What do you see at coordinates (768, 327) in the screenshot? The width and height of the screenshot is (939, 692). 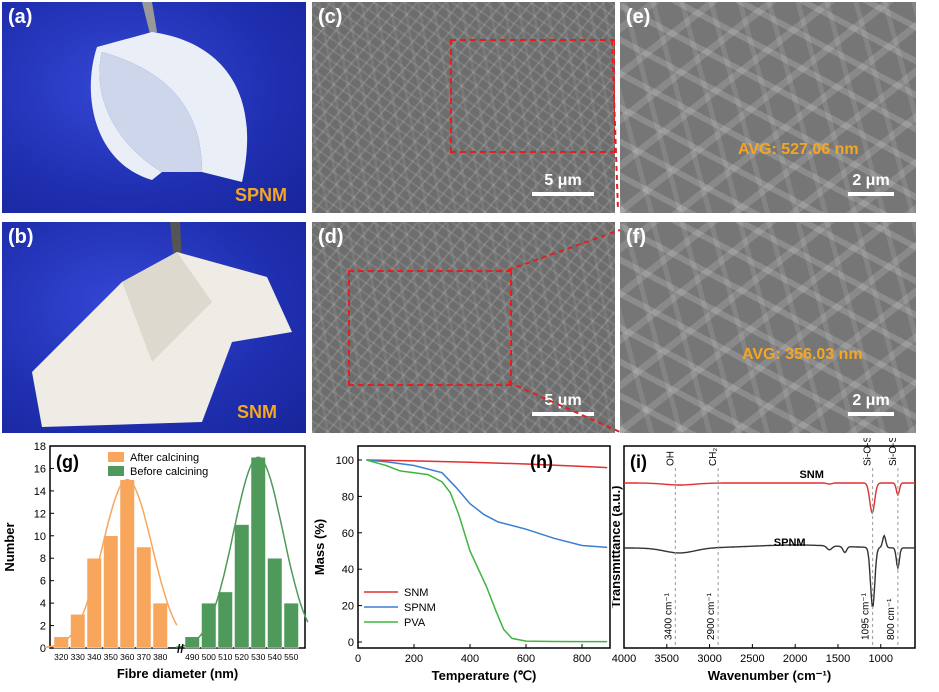 I see `sem-panel-f: (f) AVG: 356.03 nm 2 μm` at bounding box center [768, 327].